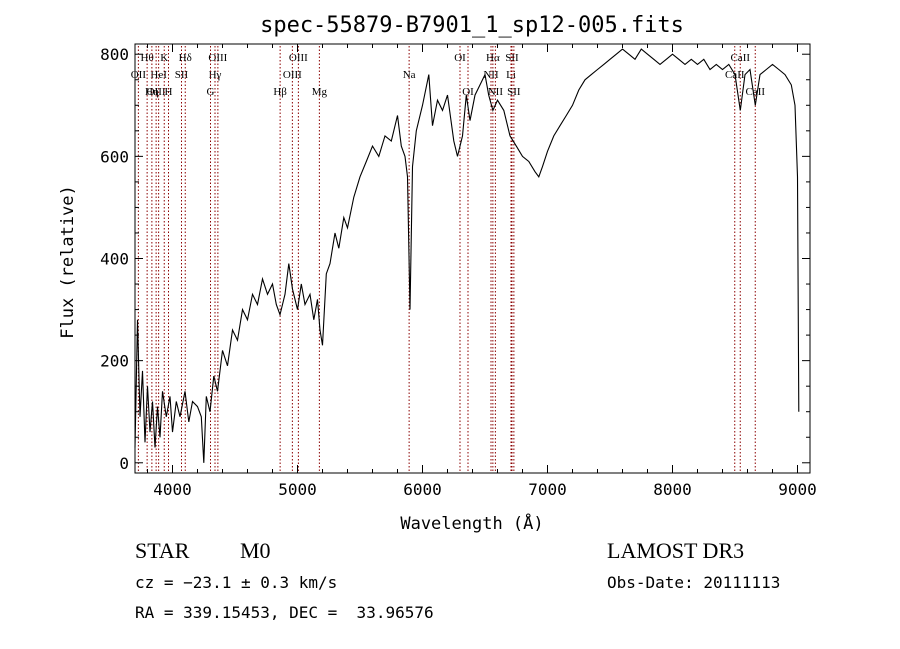 The height and width of the screenshot is (649, 900). I want to click on line-marker-label: Hα, so click(493, 58).